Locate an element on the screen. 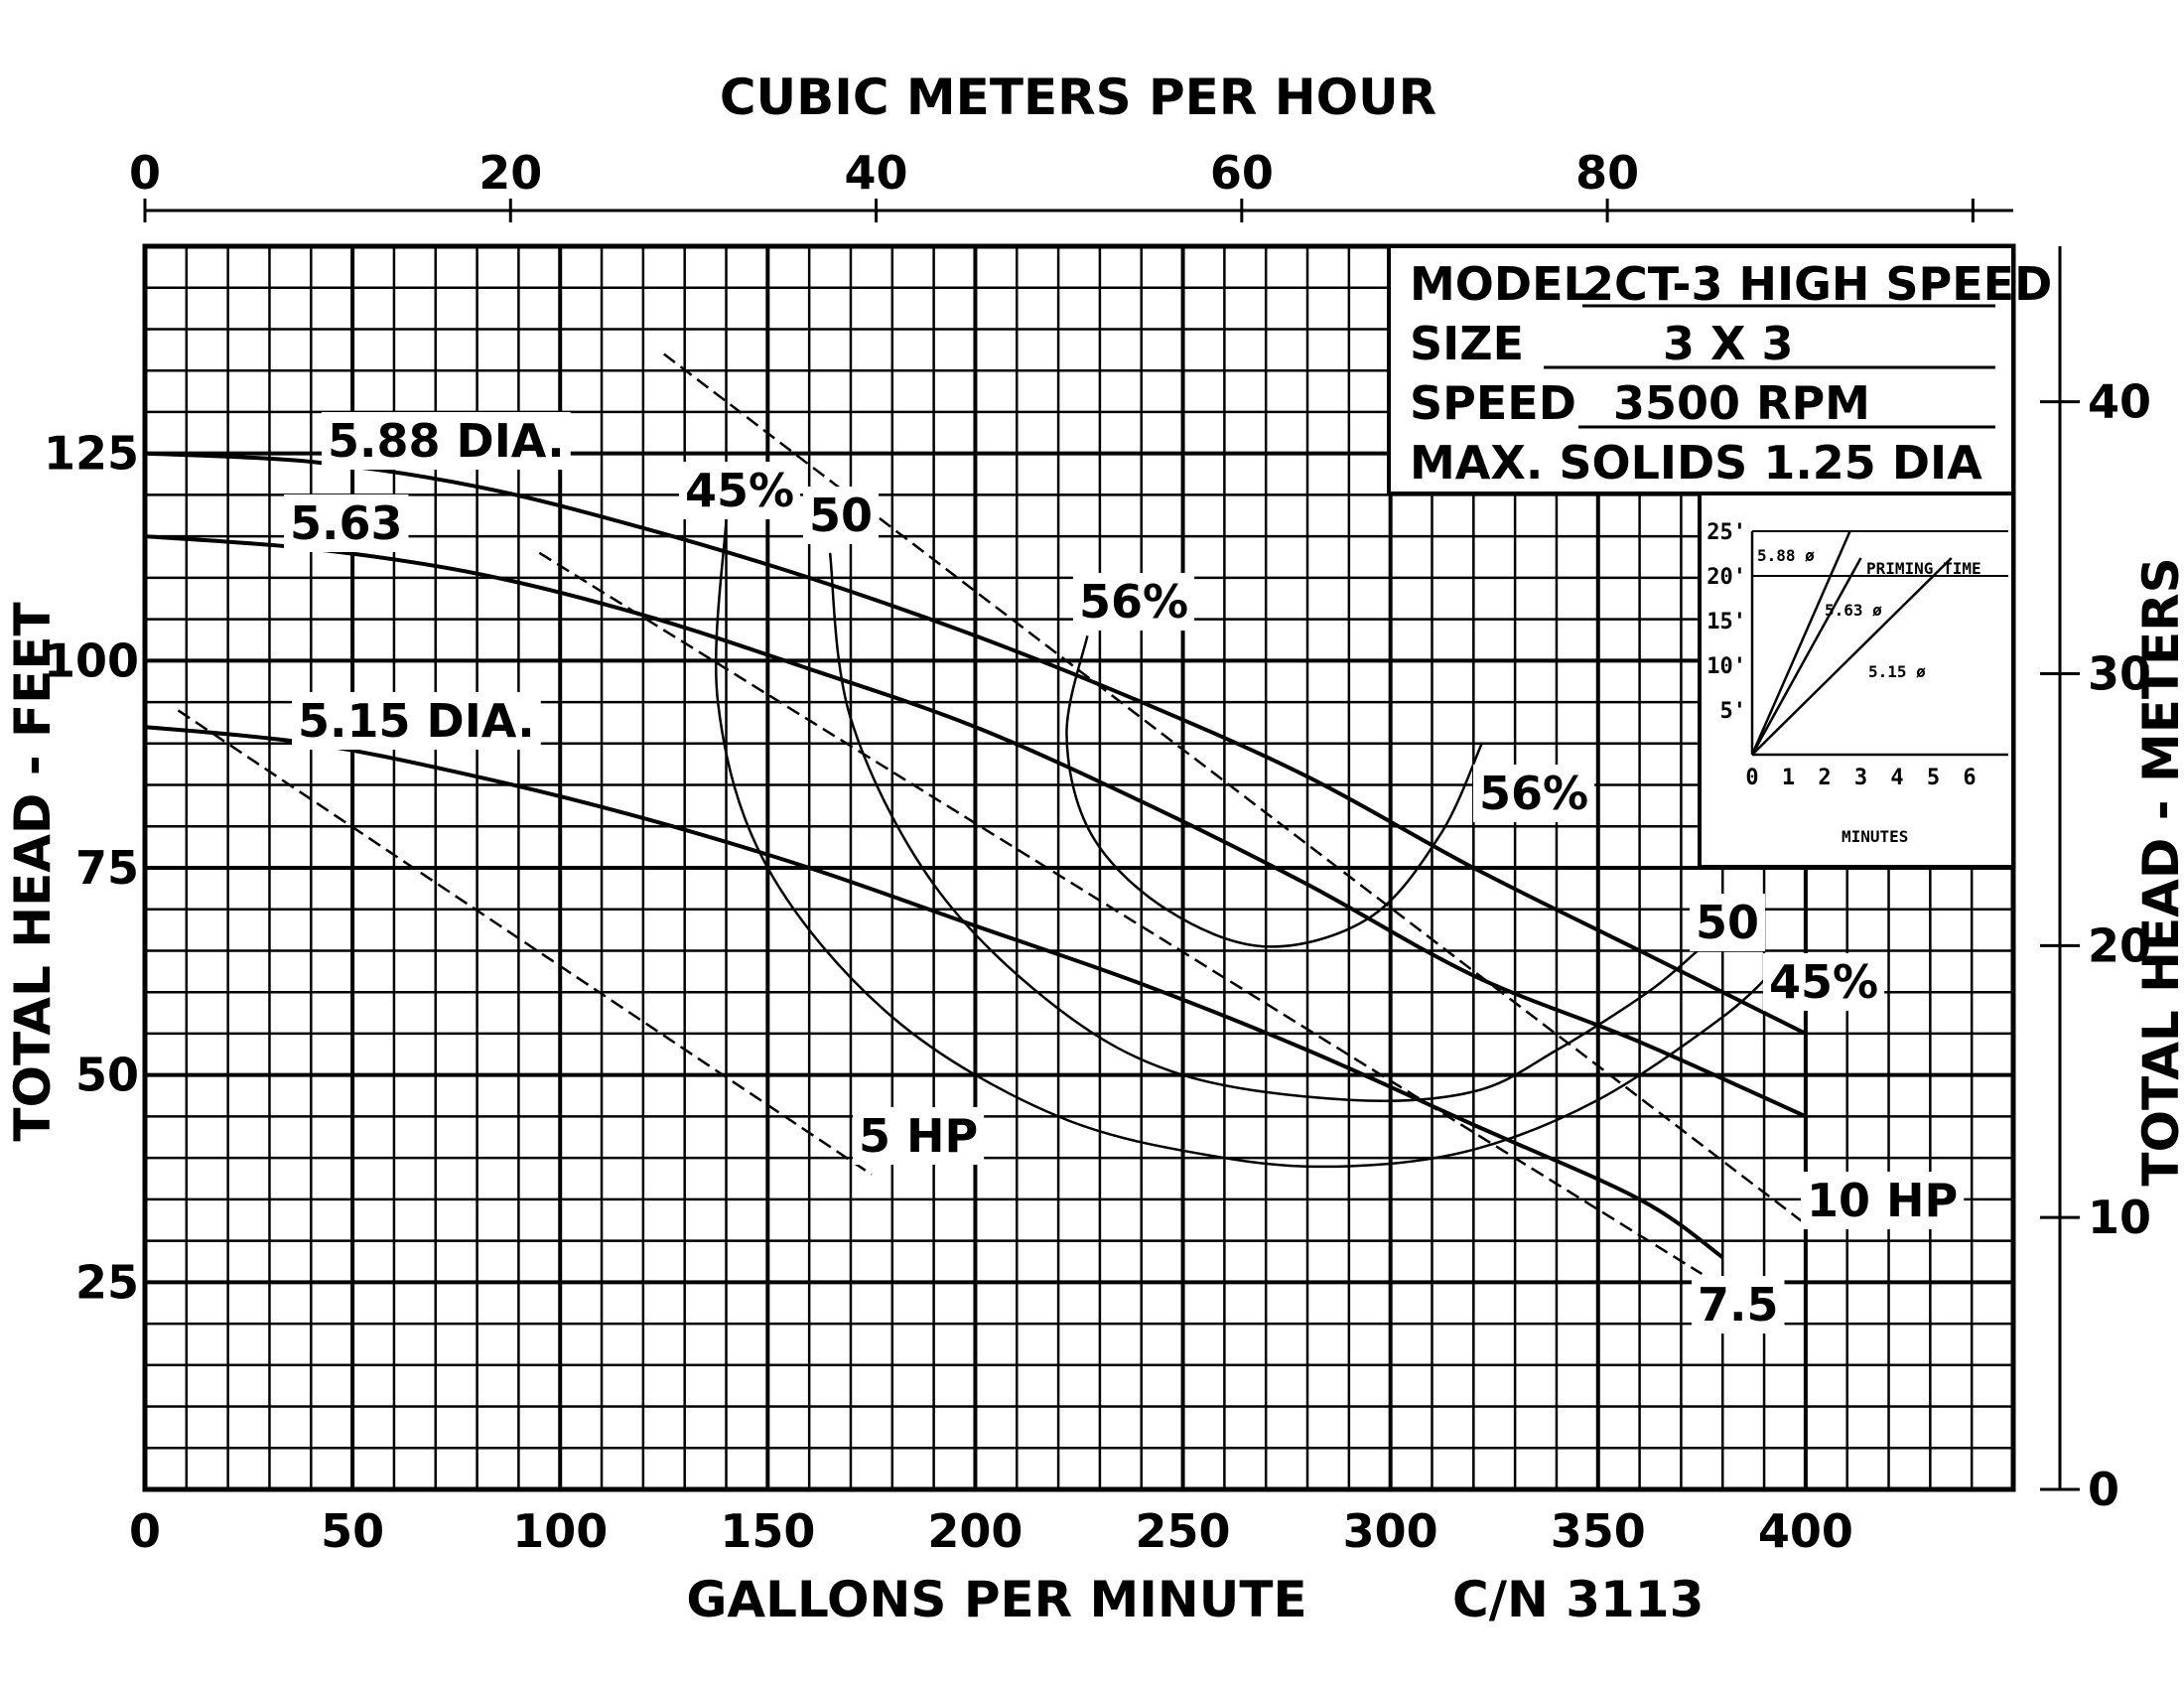 Image resolution: width=2184 pixels, height=1688 pixels. x-tick-label: 0 is located at coordinates (145, 1531).